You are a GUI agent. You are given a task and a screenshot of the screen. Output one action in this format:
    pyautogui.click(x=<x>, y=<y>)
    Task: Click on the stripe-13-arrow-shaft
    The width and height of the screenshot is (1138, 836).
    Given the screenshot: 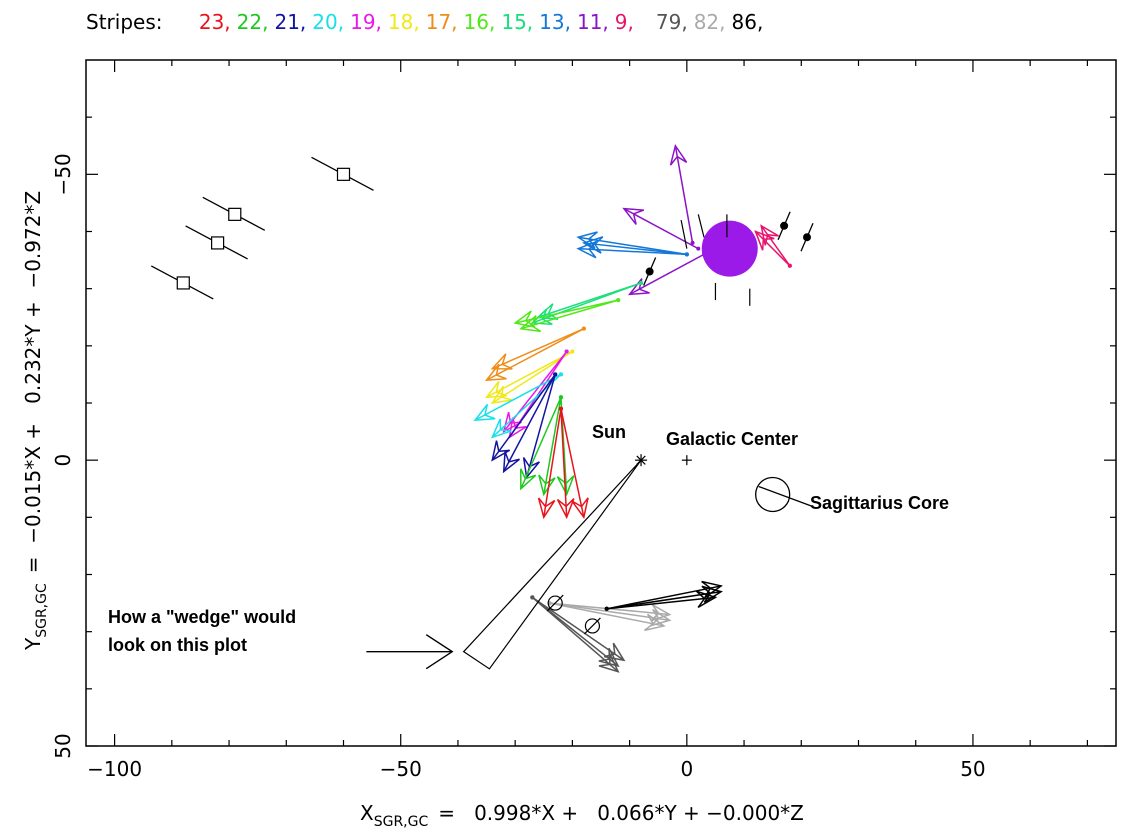 What is the action you would take?
    pyautogui.click(x=632, y=246)
    